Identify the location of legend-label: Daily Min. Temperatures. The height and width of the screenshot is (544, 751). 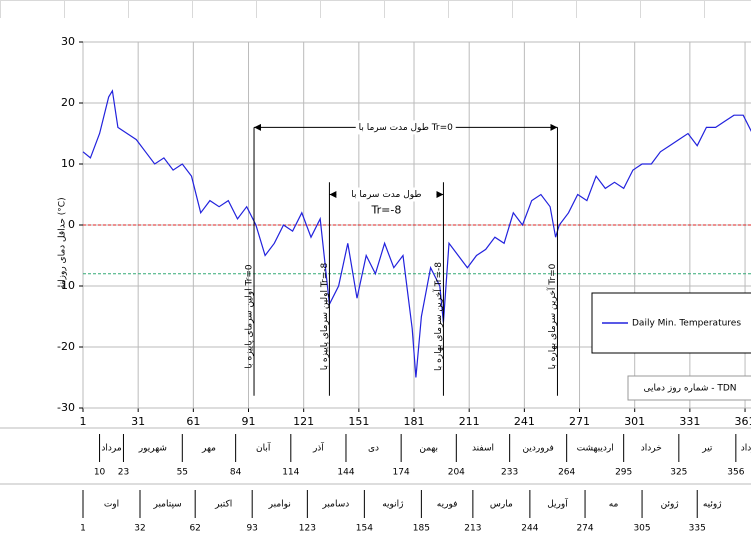
(686, 324).